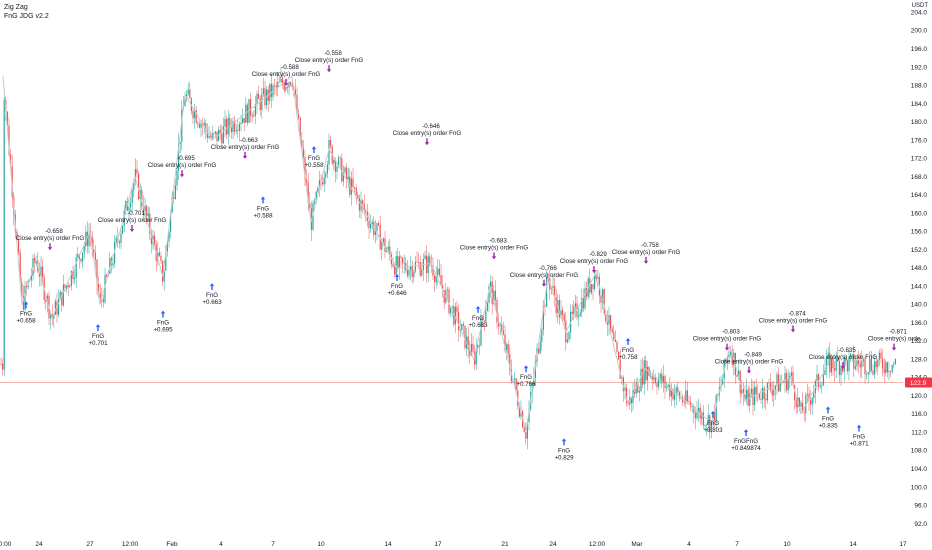  Describe the element at coordinates (98, 335) in the screenshot. I see `entry-marker: FnG+0.701` at that location.